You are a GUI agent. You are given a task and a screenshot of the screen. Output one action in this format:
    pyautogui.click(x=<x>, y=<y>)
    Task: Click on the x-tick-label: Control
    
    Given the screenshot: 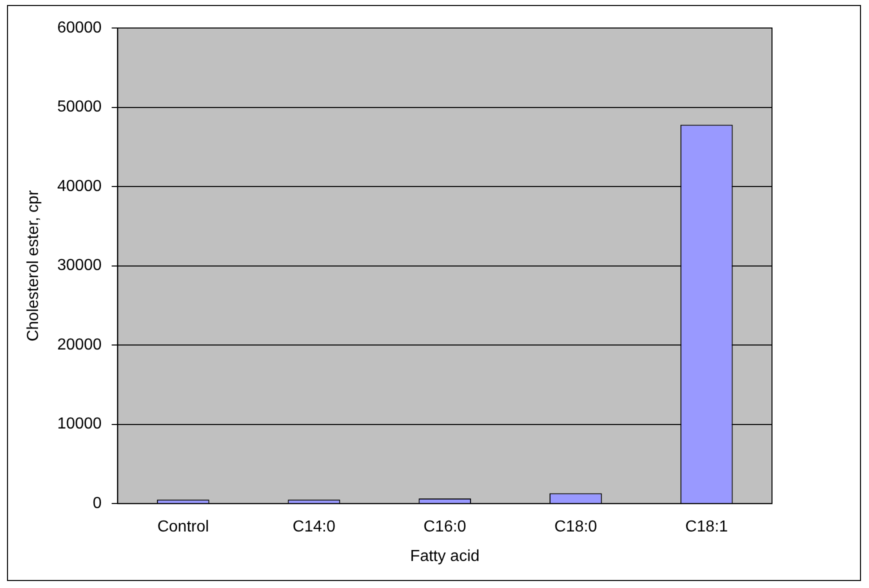 What is the action you would take?
    pyautogui.click(x=183, y=527)
    